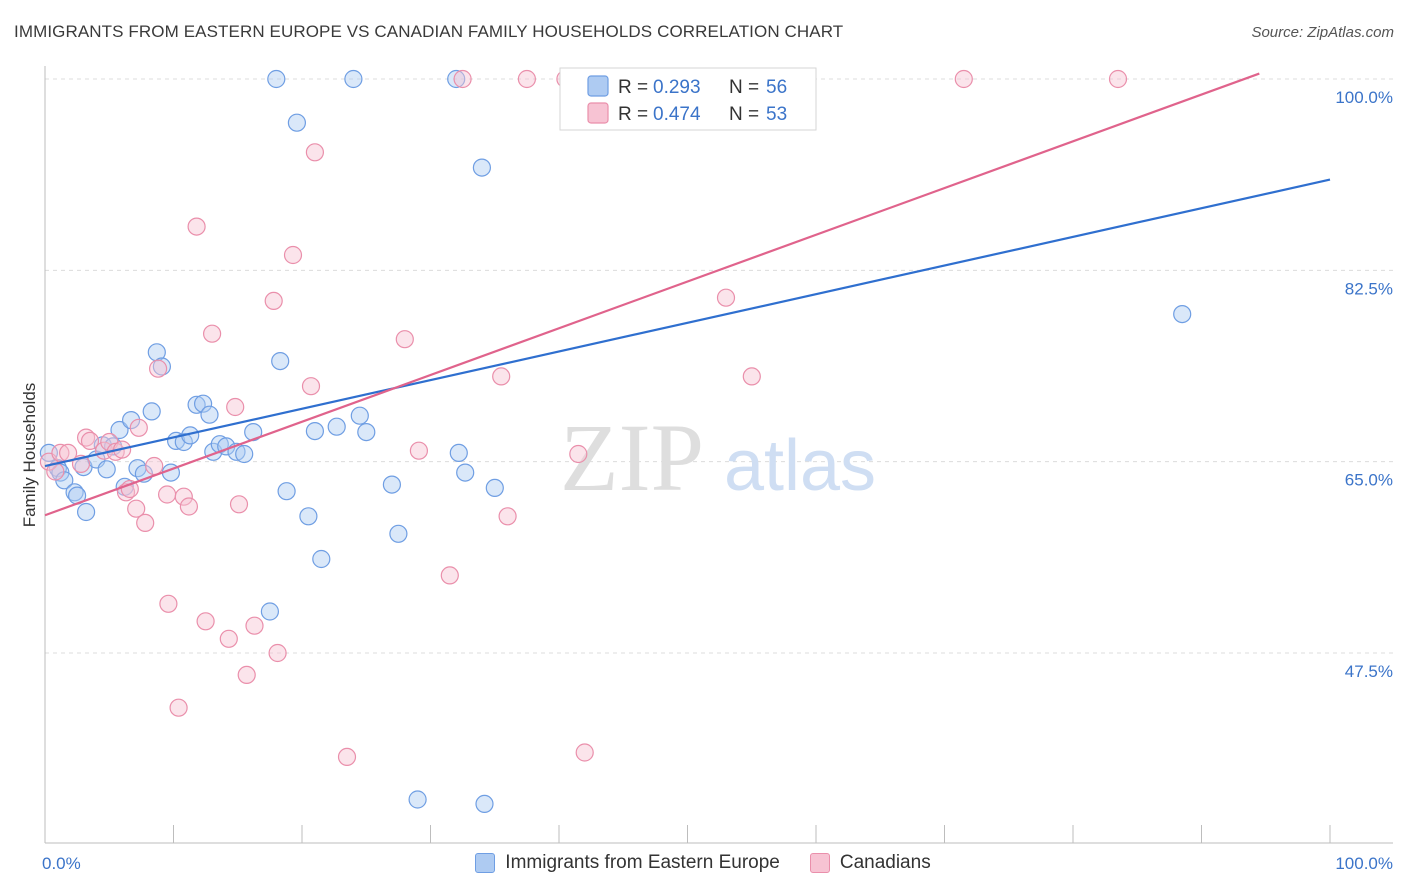 The image size is (1406, 892). I want to click on stats-r-label-1: R =, so click(633, 87).